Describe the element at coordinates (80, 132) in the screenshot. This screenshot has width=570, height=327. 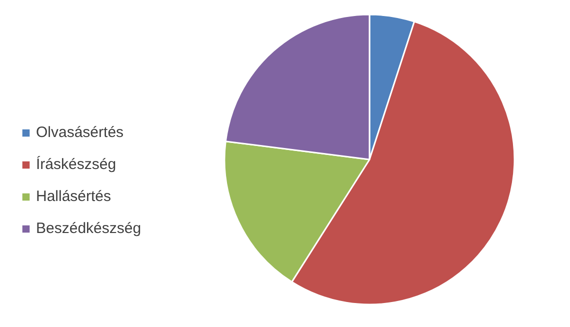
I see `legend-label: Olvasásértés` at that location.